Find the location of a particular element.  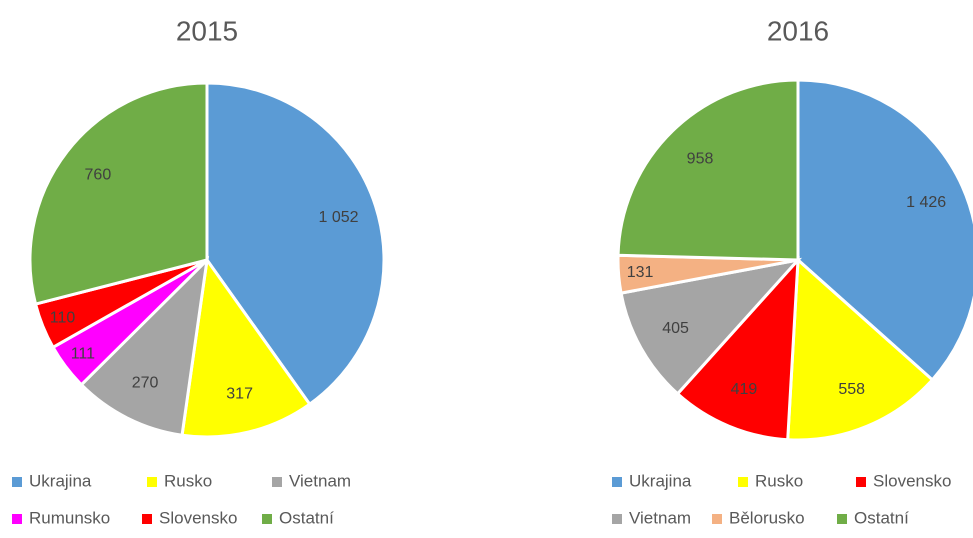

legend-label: Bělorusko is located at coordinates (767, 517).